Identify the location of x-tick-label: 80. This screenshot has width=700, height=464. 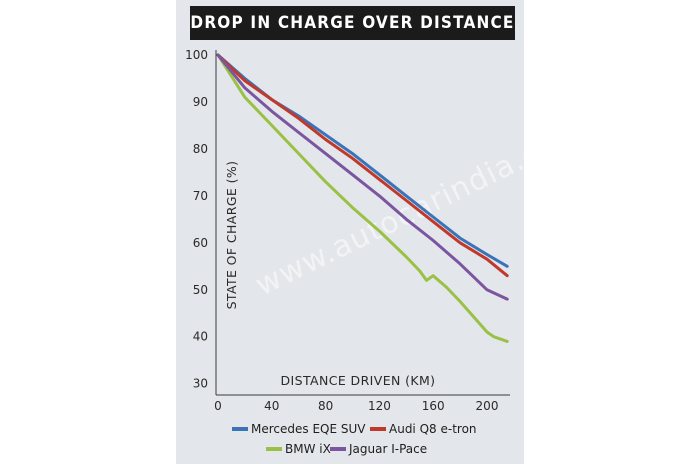
(325, 406).